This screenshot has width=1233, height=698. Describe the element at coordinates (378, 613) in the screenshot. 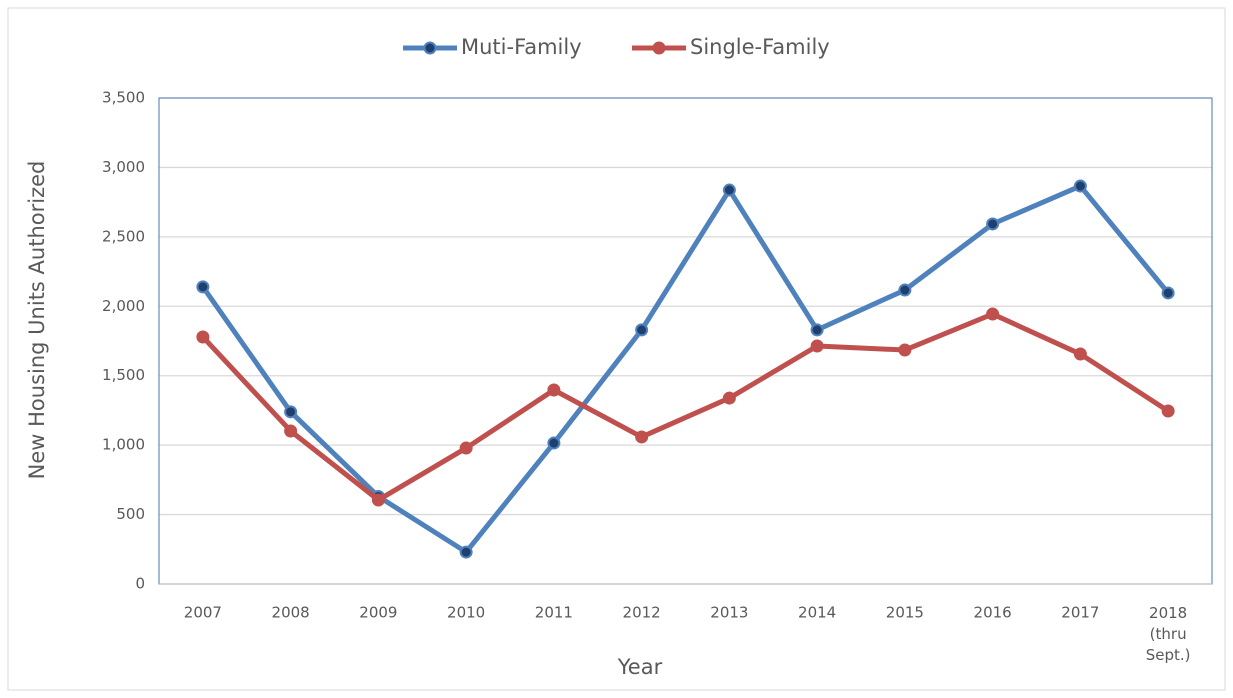

I see `x-tick-label: 2009` at that location.